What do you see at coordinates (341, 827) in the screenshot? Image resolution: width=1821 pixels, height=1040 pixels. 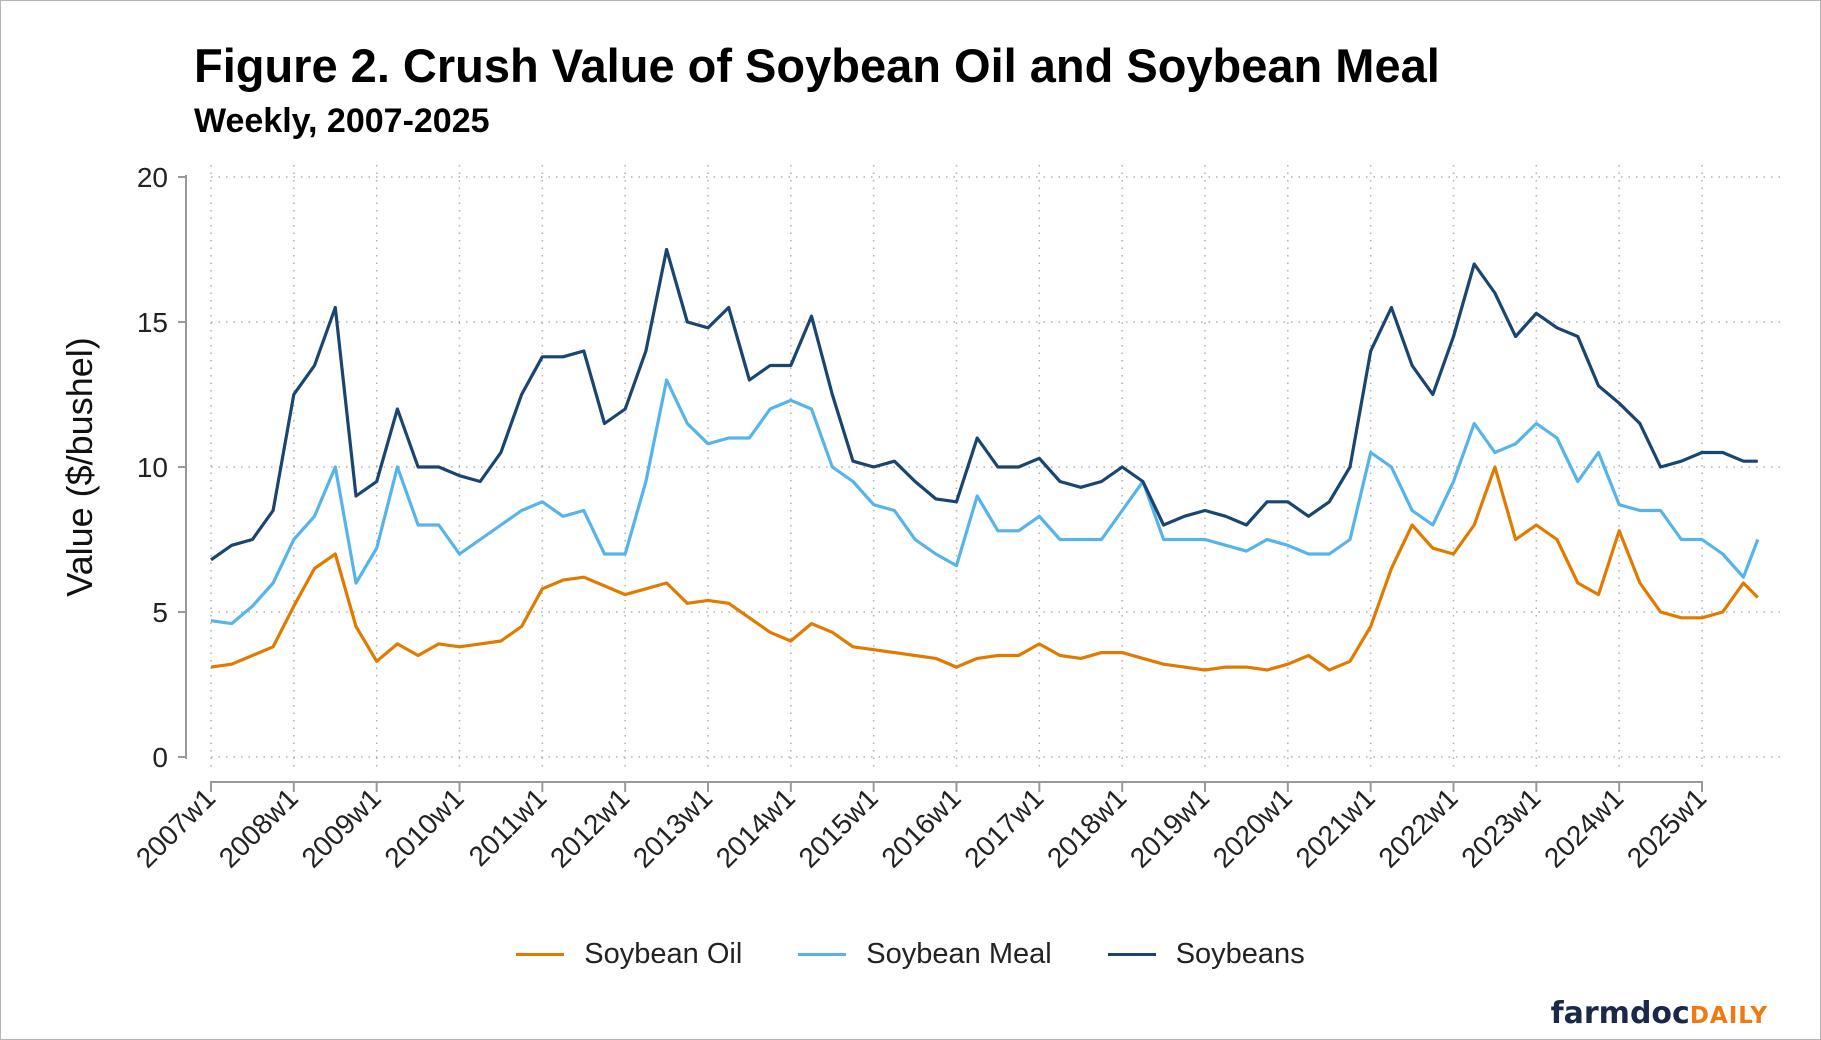 I see `x-tick-label: 2009w1` at bounding box center [341, 827].